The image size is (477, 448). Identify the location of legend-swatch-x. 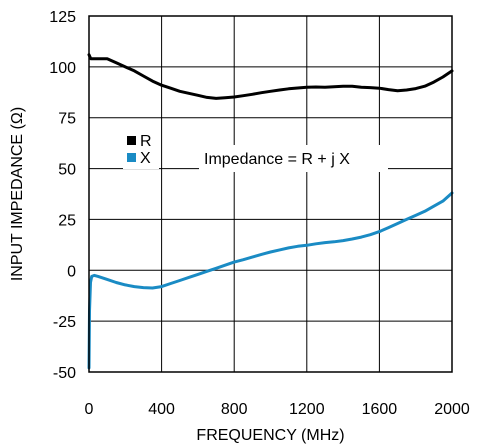
(131, 157).